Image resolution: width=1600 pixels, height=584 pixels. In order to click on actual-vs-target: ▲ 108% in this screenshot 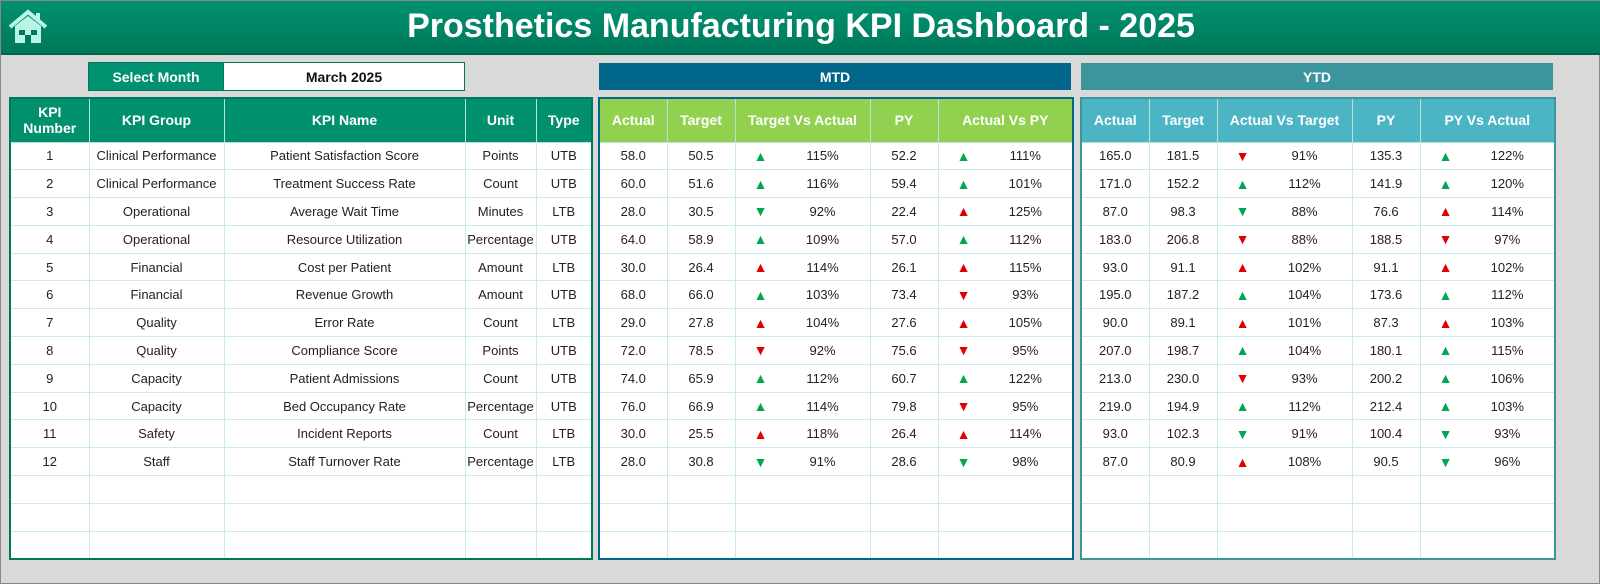, I will do `click(1285, 461)`.